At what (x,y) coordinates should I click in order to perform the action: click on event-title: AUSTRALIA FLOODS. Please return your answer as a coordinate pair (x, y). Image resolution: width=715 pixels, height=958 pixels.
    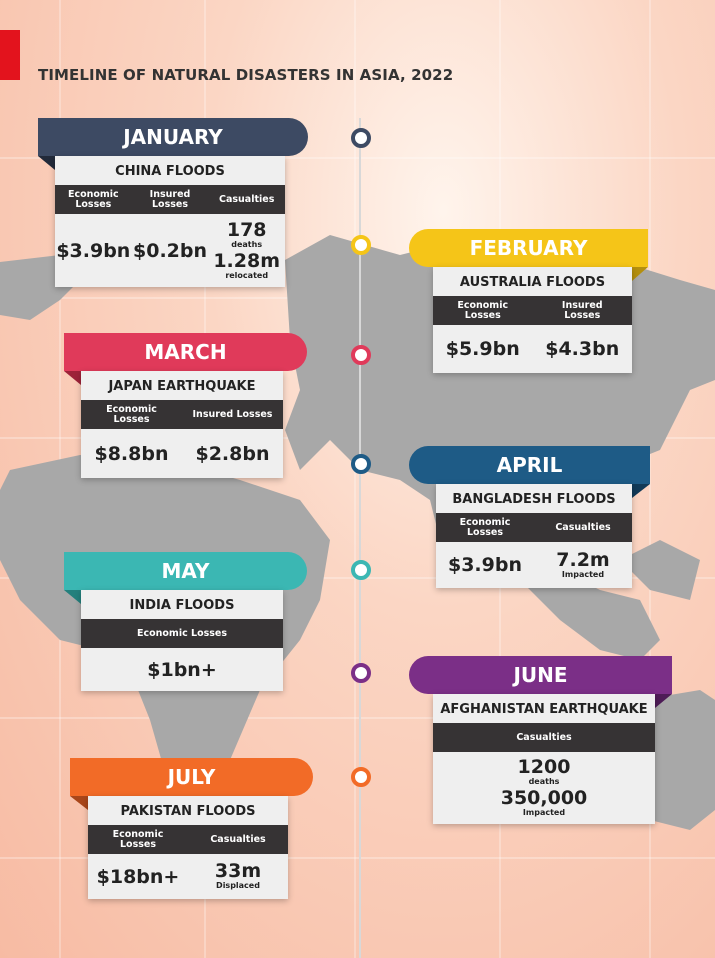
    Looking at the image, I should click on (532, 282).